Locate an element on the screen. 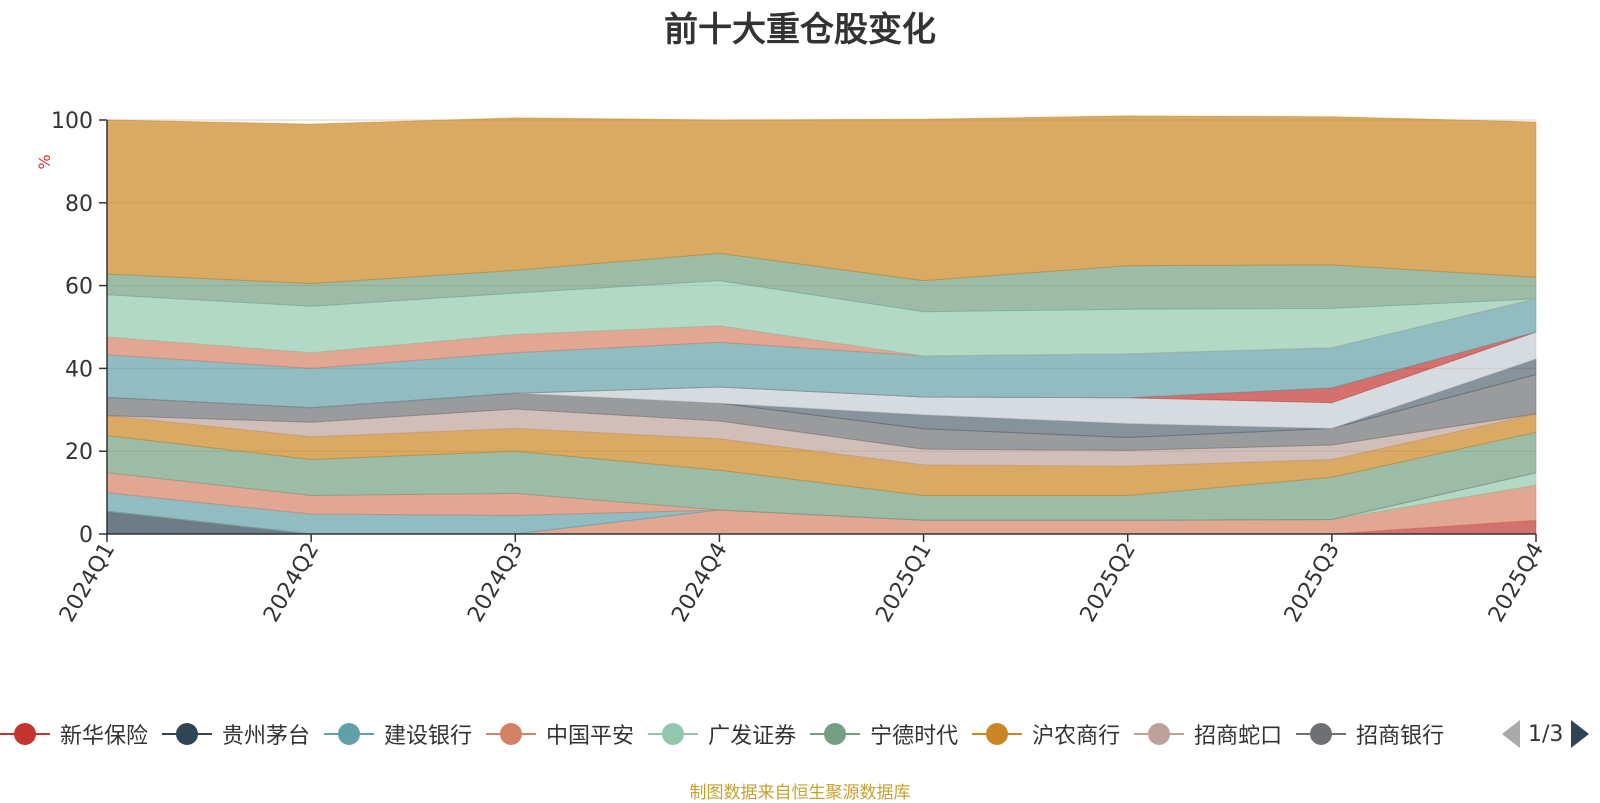 This screenshot has width=1600, height=803. source-note: 制图数据来自恒生聚源数据库 is located at coordinates (800, 793).